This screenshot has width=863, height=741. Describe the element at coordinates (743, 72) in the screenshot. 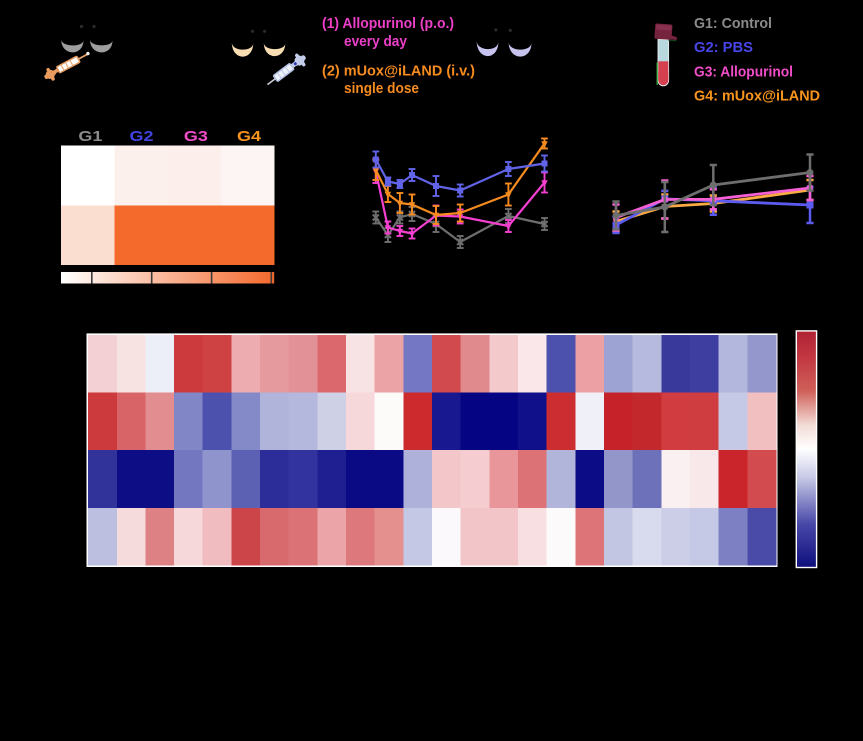

I see `svg-text: G3: Allopurinol` at that location.